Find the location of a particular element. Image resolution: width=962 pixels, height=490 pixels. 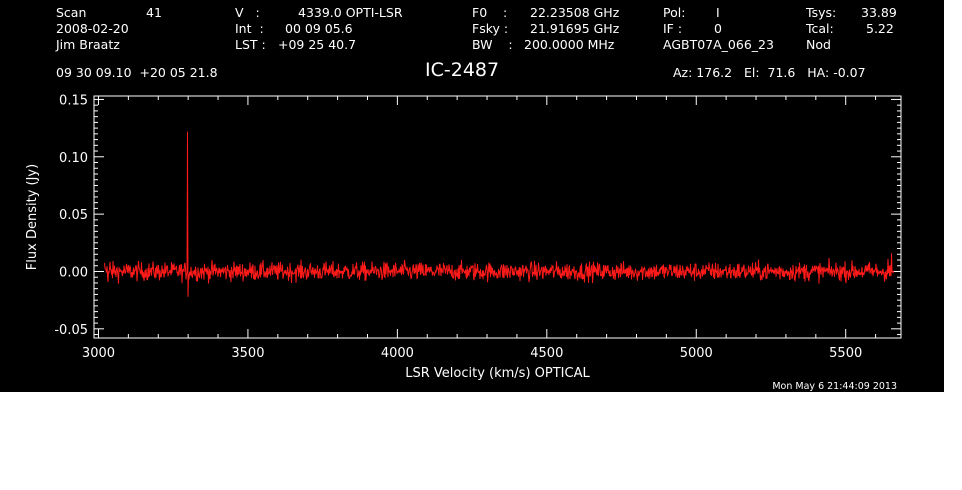

if-value: 0 is located at coordinates (718, 28).